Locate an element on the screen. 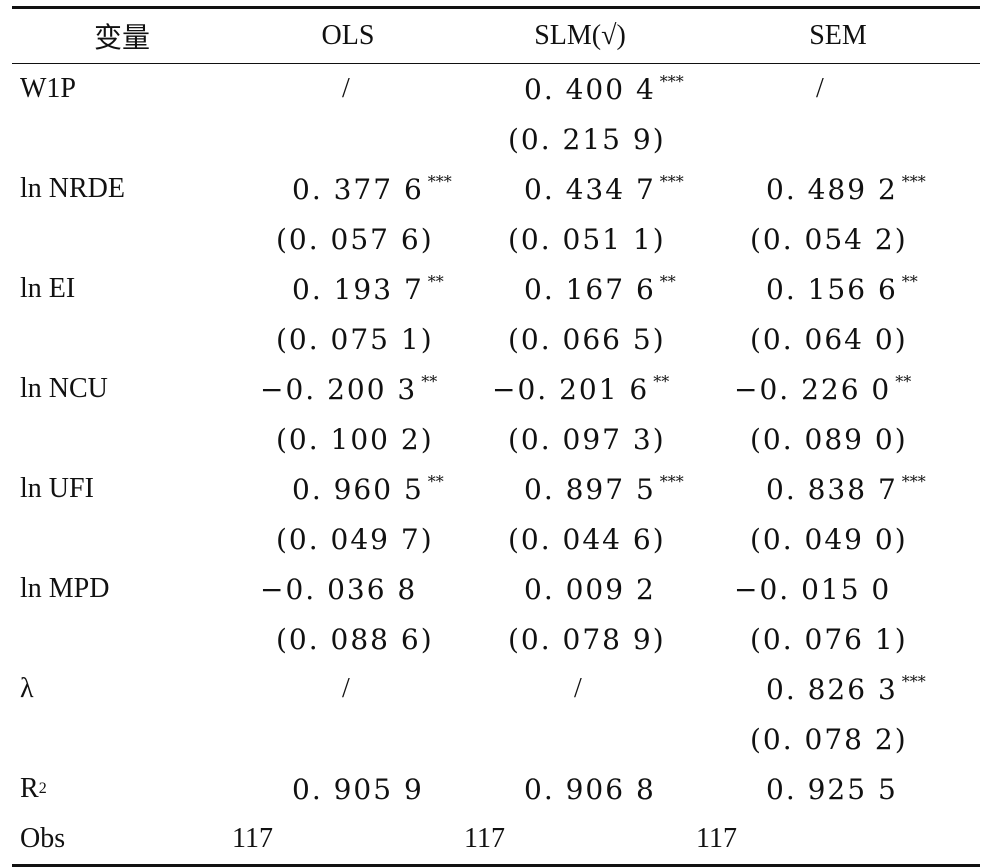 Image resolution: width=992 pixels, height=867 pixels. cell-text: (0. 044 6) is located at coordinates (587, 539).